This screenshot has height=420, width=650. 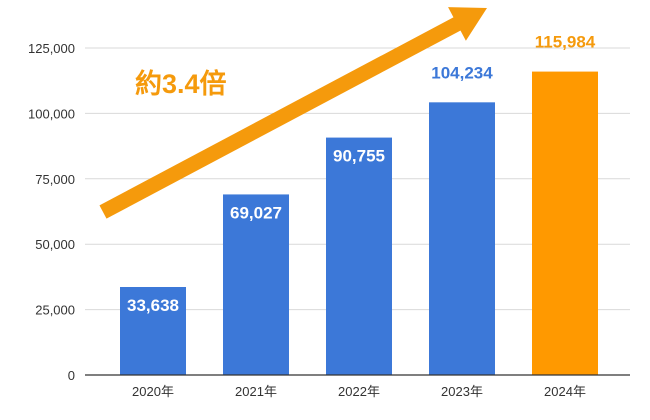 What do you see at coordinates (153, 305) in the screenshot?
I see `data-label: 33,638` at bounding box center [153, 305].